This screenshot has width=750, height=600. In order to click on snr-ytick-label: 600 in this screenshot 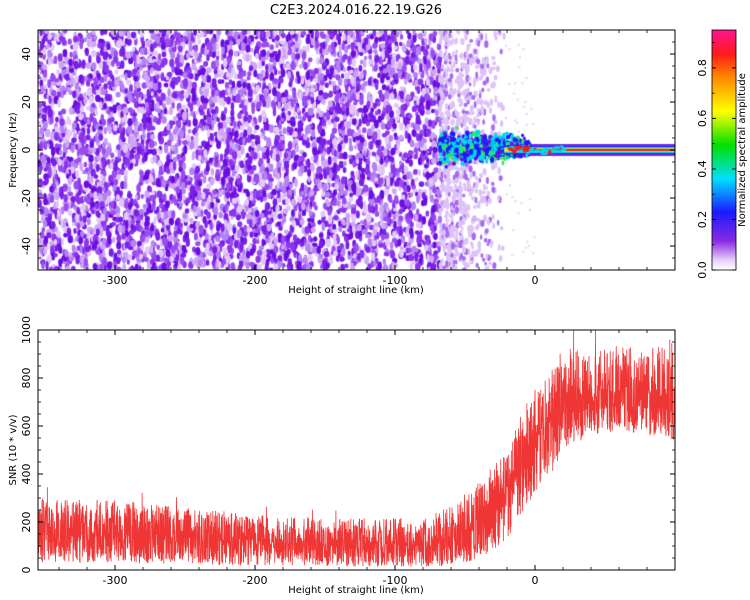, I will do `click(26, 426)`.